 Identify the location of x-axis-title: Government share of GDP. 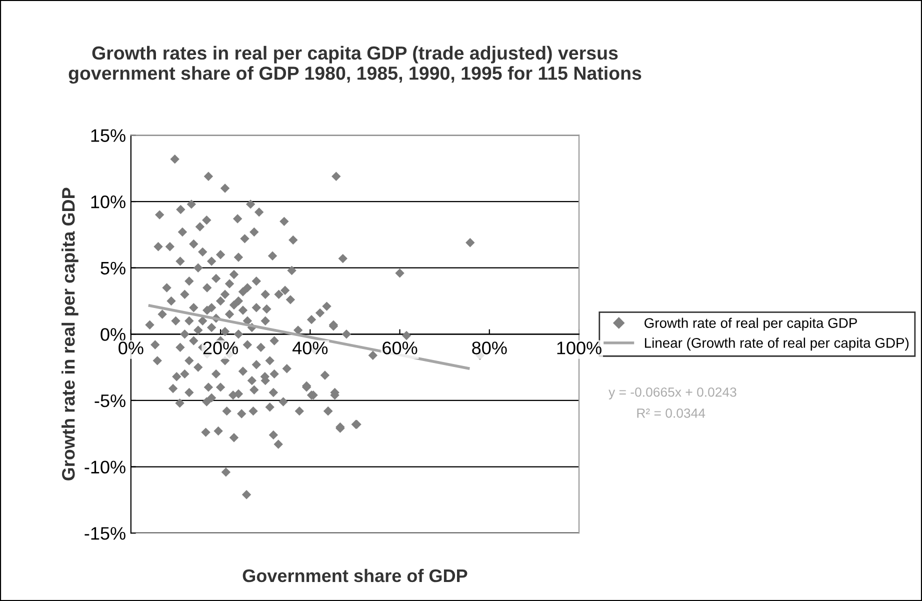
(355, 575).